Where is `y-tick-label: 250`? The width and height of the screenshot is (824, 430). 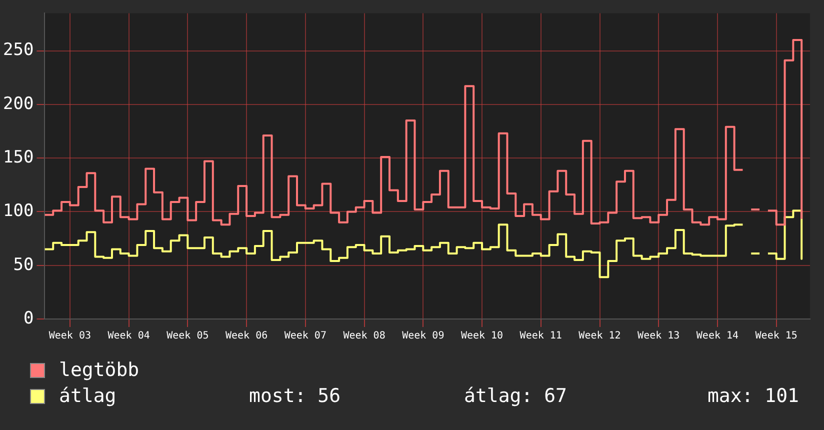
y-tick-label: 250 is located at coordinates (18, 50).